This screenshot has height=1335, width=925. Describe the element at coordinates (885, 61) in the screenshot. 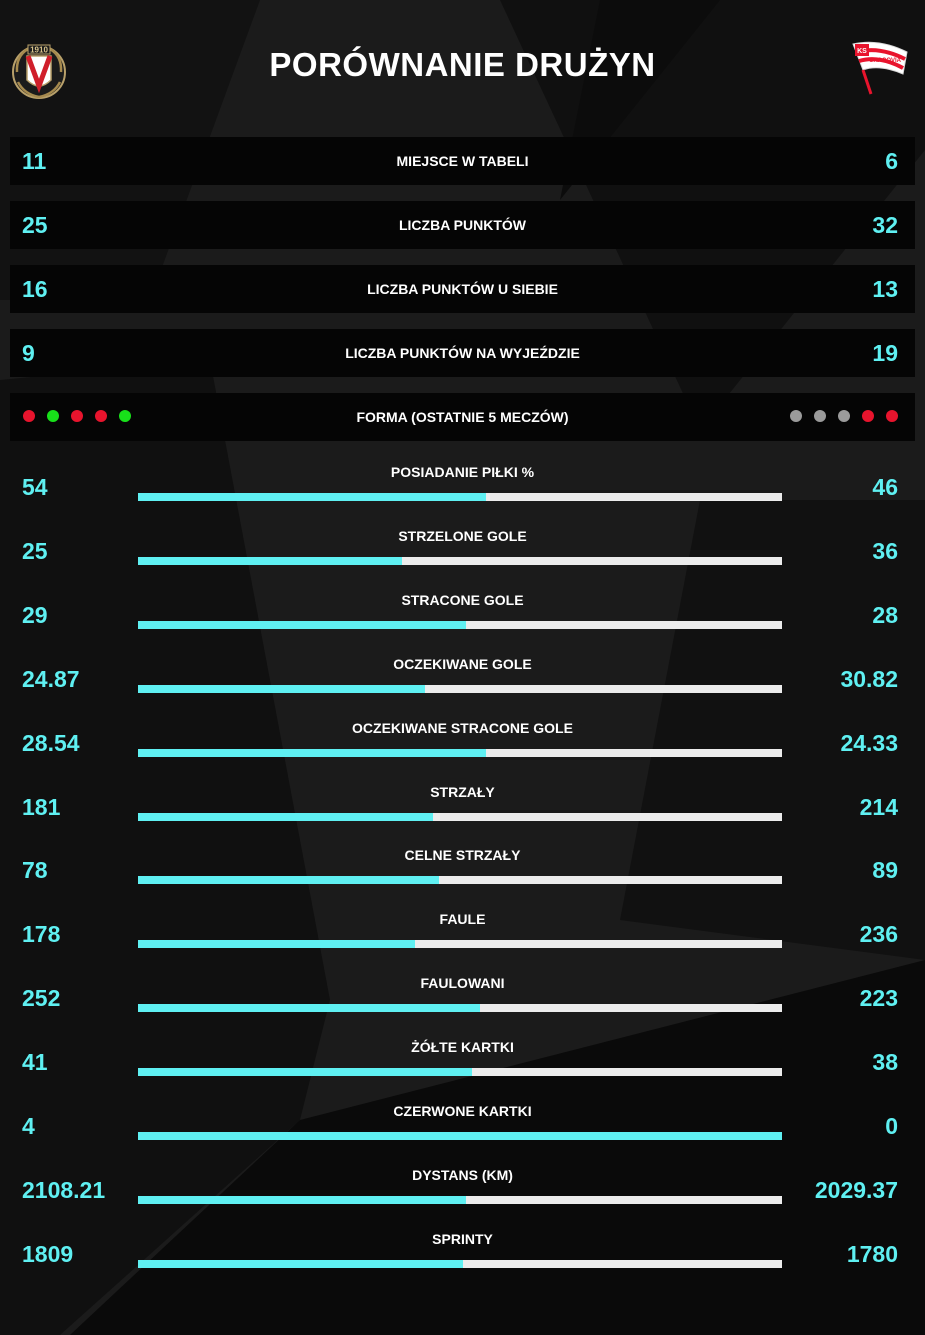

I see `svg-text: CRACOVIA` at that location.